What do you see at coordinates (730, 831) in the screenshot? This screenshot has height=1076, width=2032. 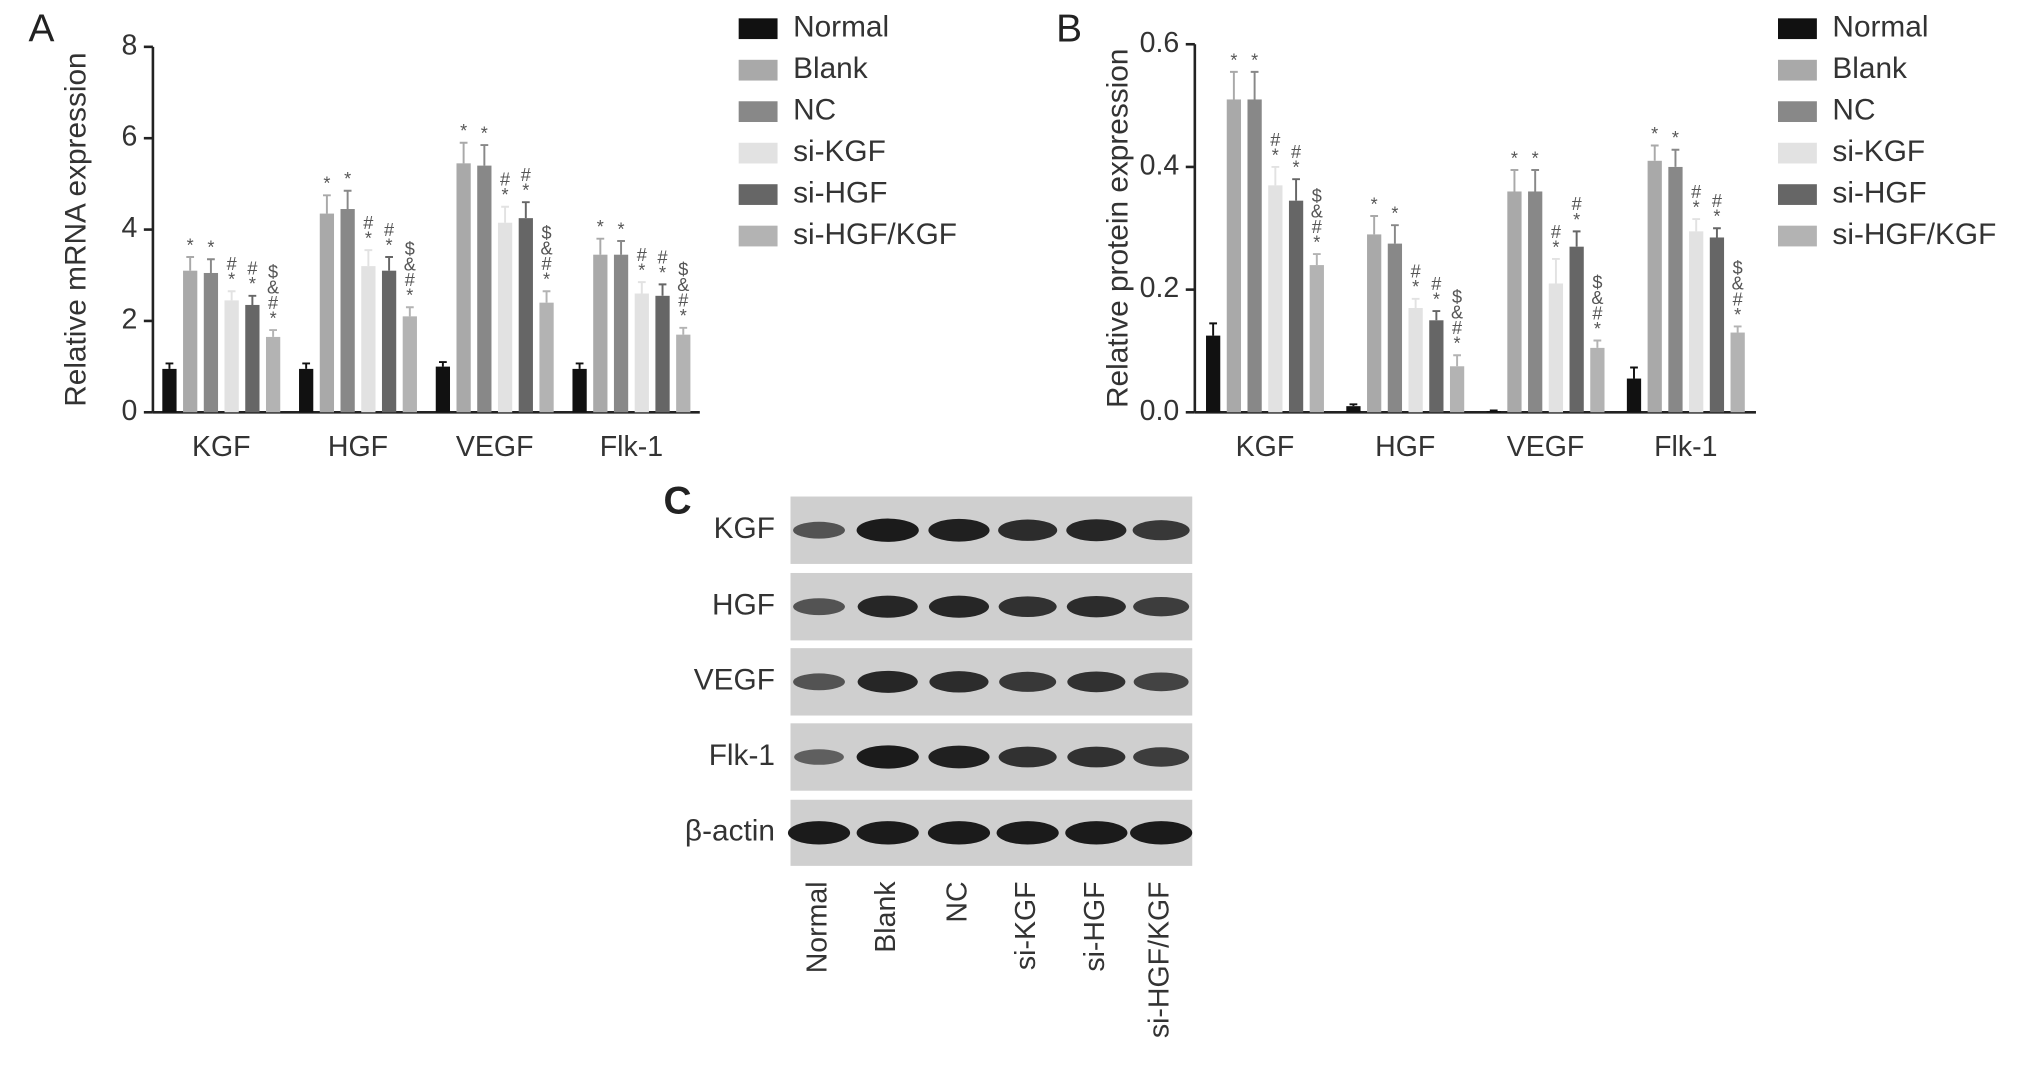 I see `blot-row-label: β-actin` at bounding box center [730, 831].